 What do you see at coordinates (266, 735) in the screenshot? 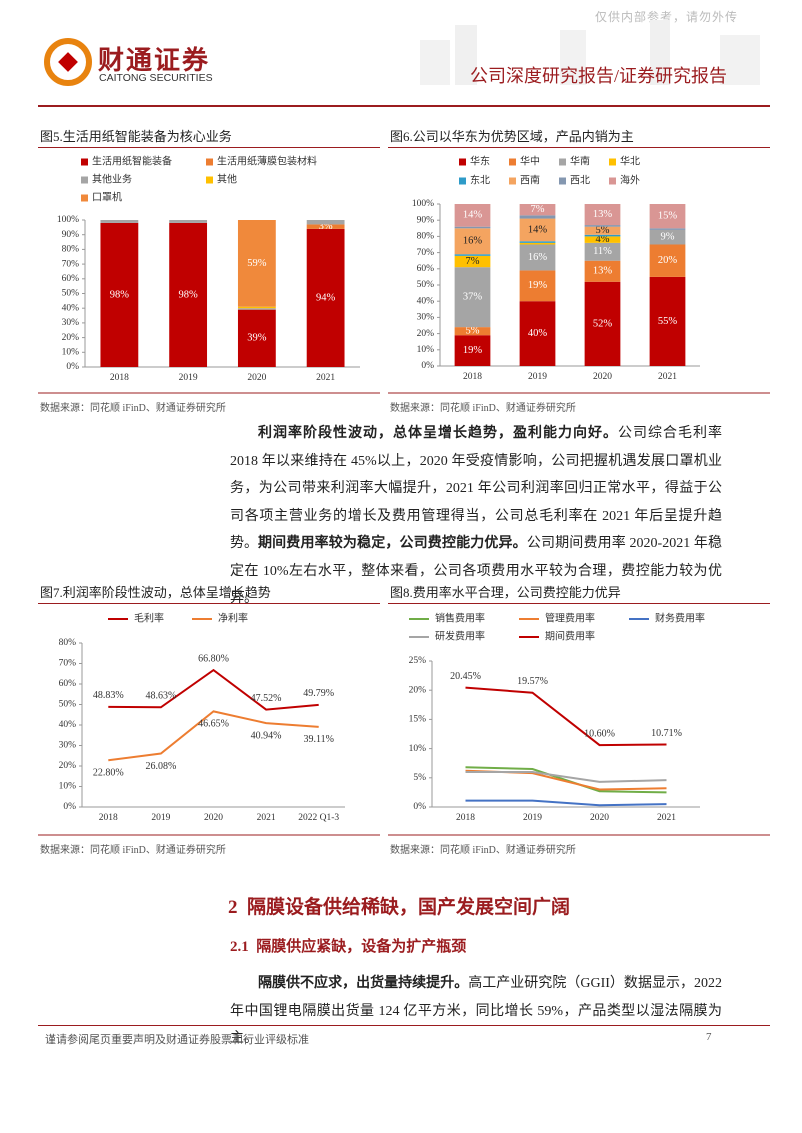
I see `data-label: 40.94%` at bounding box center [266, 735].